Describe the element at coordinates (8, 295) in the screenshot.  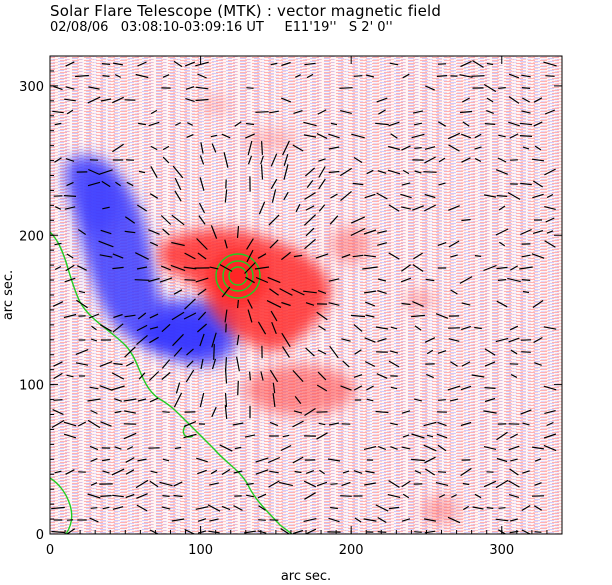
I see `y-axis-label: arc sec.` at that location.